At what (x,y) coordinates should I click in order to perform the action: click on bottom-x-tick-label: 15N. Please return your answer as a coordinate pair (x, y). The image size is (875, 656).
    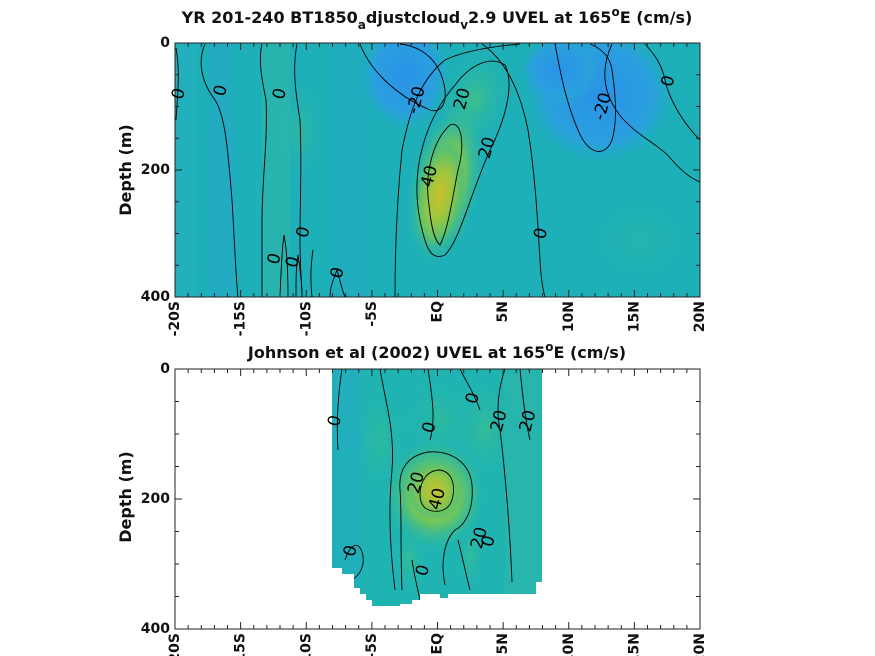
    Looking at the image, I should click on (634, 644).